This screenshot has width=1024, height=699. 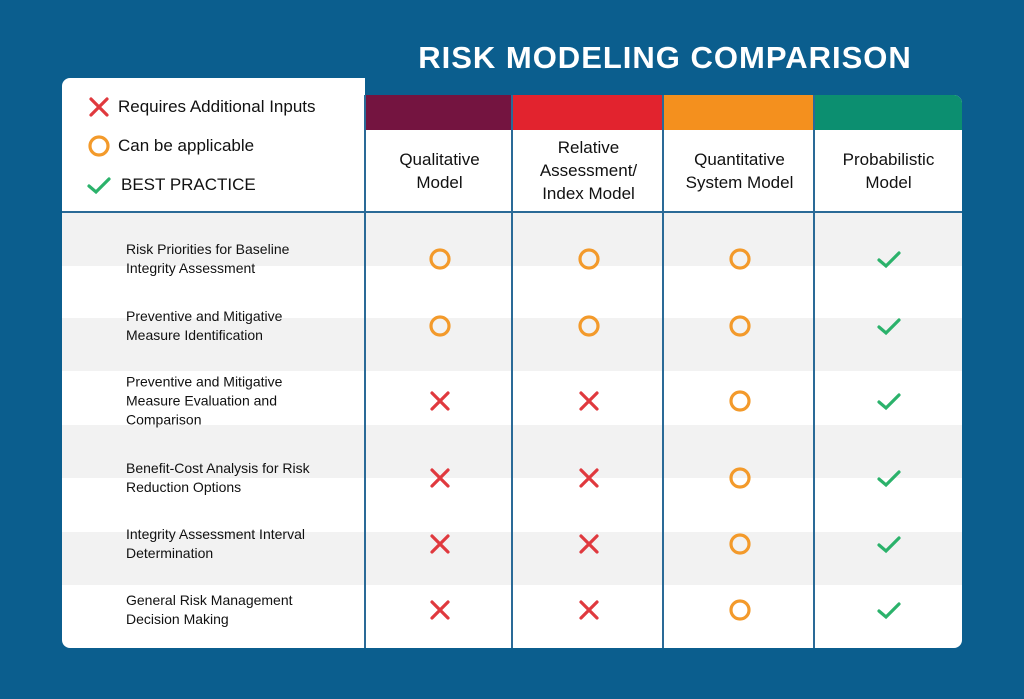 I want to click on column-header: Quantitative System Model, so click(x=739, y=170).